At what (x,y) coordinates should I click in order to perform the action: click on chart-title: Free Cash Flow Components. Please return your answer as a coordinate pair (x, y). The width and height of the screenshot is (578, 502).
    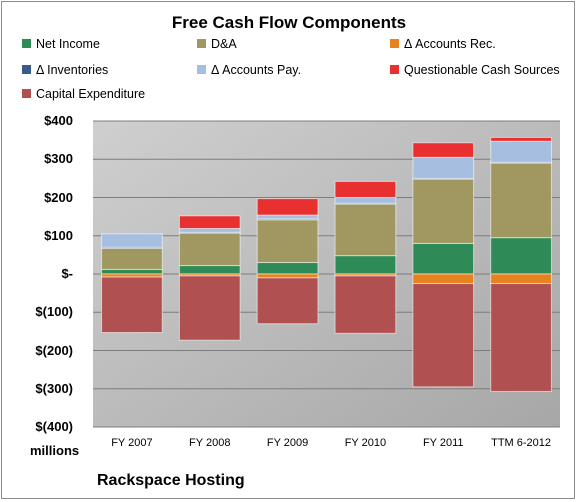
    Looking at the image, I should click on (289, 22).